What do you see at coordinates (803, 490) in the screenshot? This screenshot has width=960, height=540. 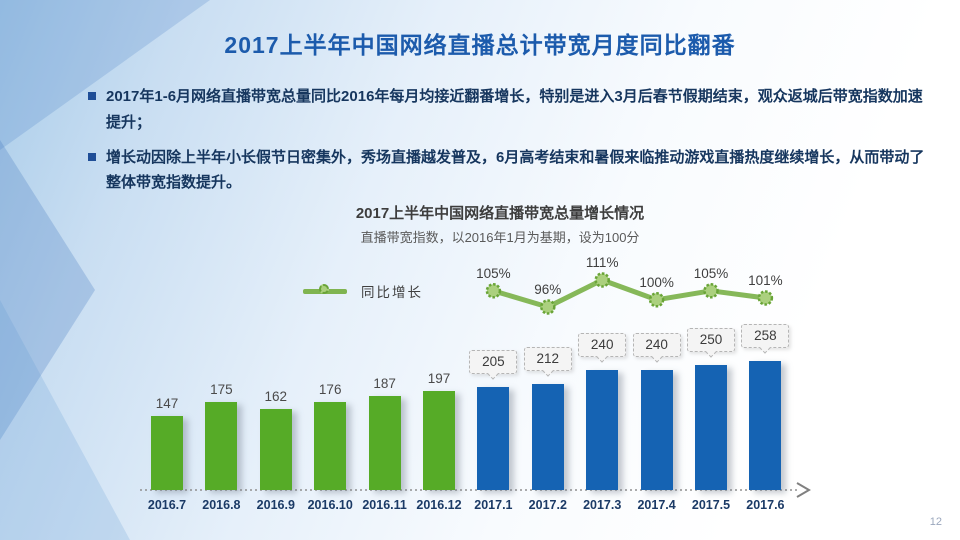 I see `x-axis-arrow-icon` at bounding box center [803, 490].